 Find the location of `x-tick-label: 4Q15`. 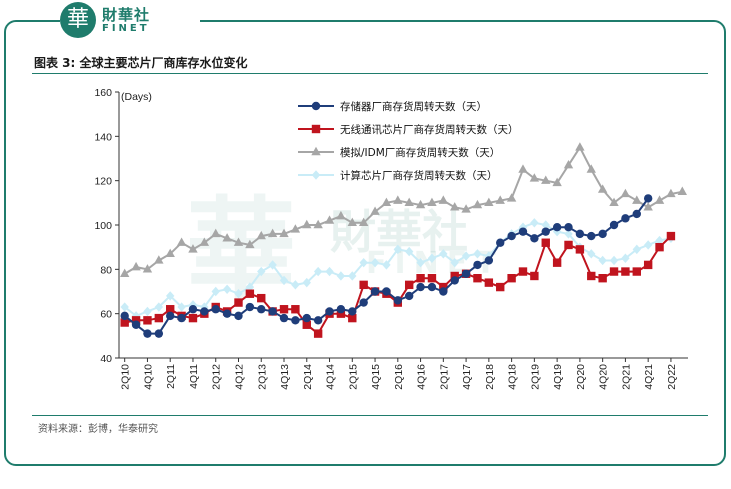

x-tick-label: 4Q15 is located at coordinates (376, 377).